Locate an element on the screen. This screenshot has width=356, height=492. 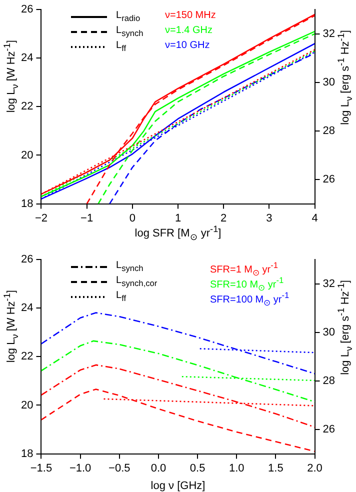
x-tick-label: −1 is located at coordinates (87, 218).